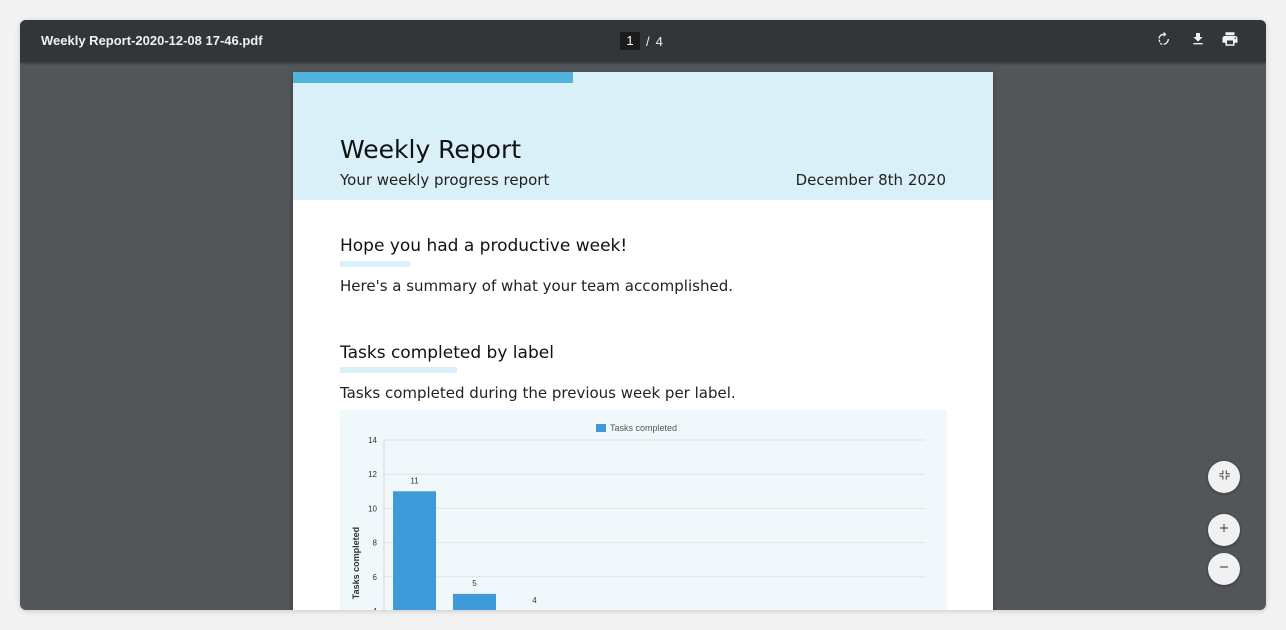 The width and height of the screenshot is (1286, 630). What do you see at coordinates (643, 428) in the screenshot?
I see `legend-label: Tasks completed` at bounding box center [643, 428].